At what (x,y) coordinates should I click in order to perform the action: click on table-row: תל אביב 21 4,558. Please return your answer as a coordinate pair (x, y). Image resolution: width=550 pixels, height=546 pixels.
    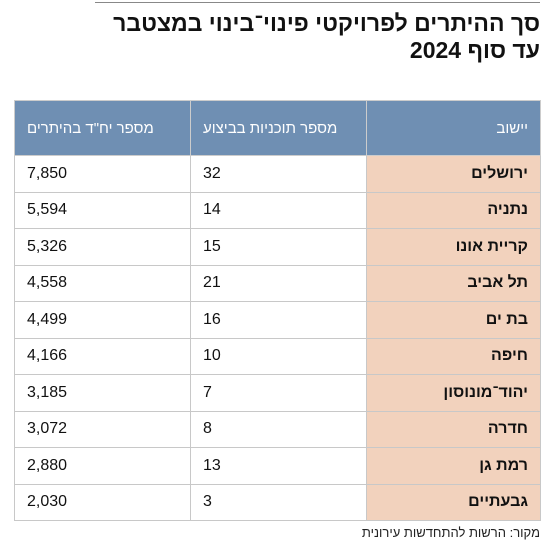
    Looking at the image, I should click on (277, 283).